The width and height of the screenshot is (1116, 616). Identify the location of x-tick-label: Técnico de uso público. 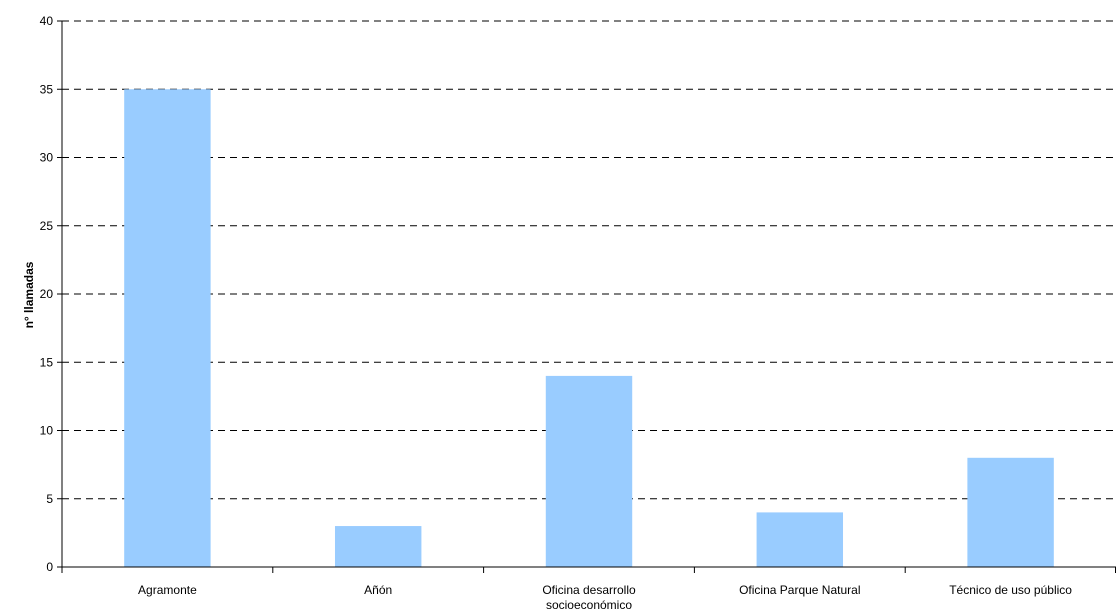
(1010, 590).